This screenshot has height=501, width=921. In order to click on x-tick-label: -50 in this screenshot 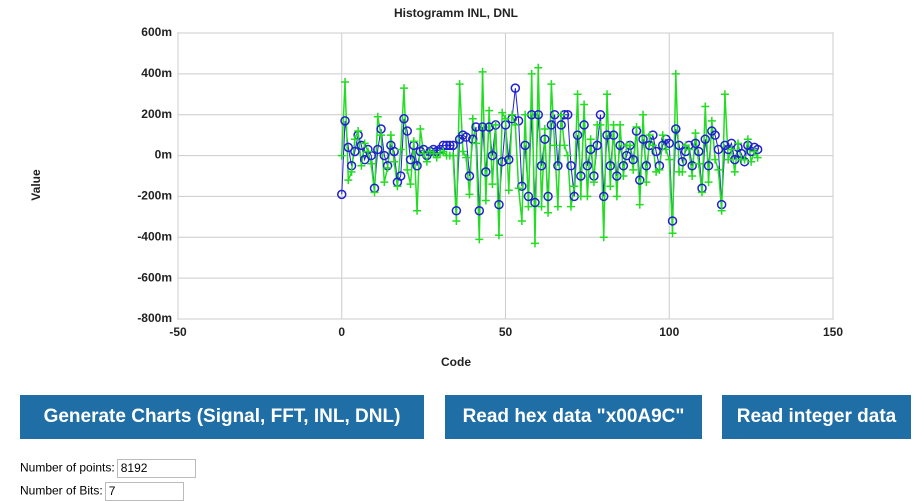, I will do `click(178, 332)`.